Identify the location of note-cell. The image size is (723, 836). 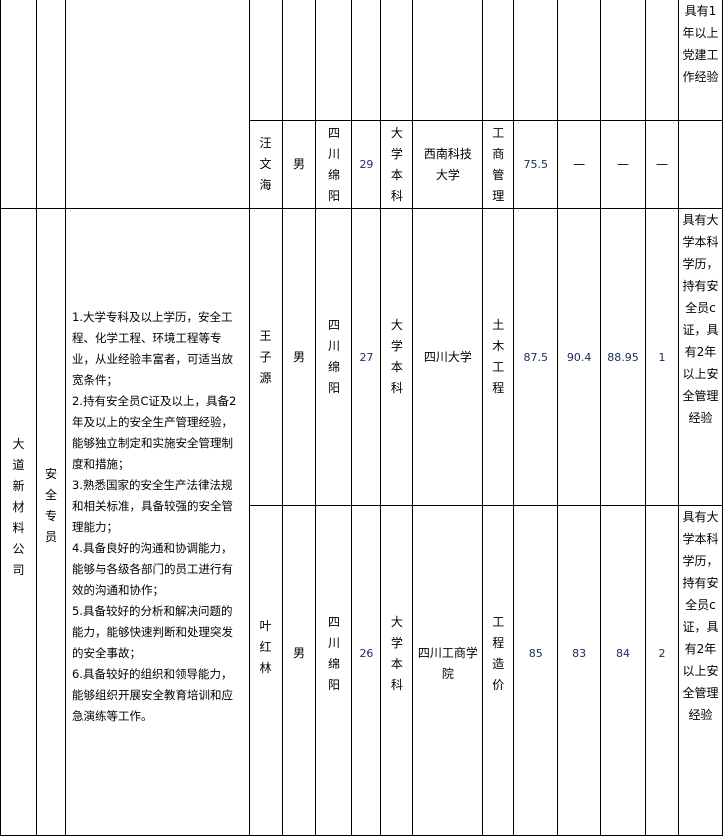
(700, 164).